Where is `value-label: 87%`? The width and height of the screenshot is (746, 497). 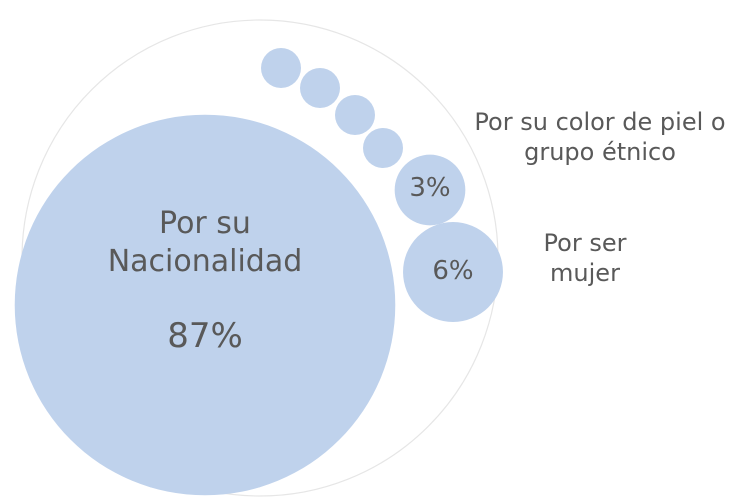
value-label: 87% is located at coordinates (205, 336).